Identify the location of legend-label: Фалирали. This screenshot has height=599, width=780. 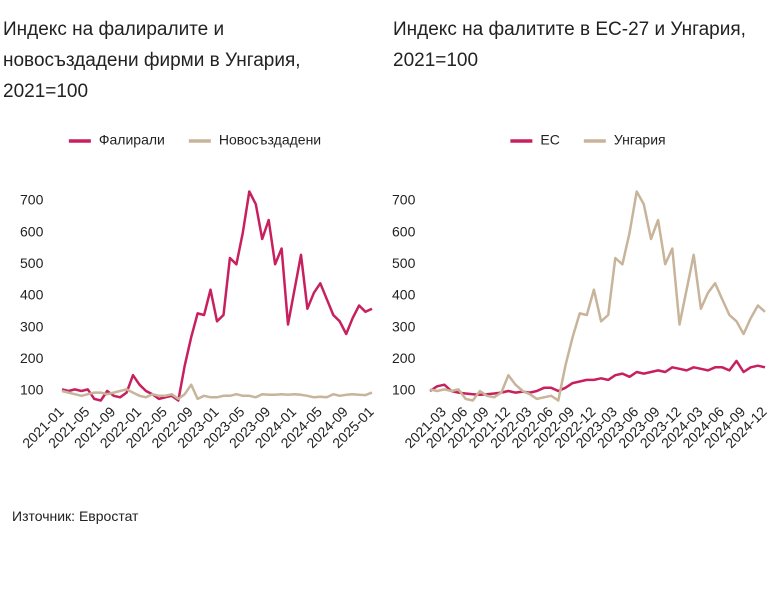
(132, 140).